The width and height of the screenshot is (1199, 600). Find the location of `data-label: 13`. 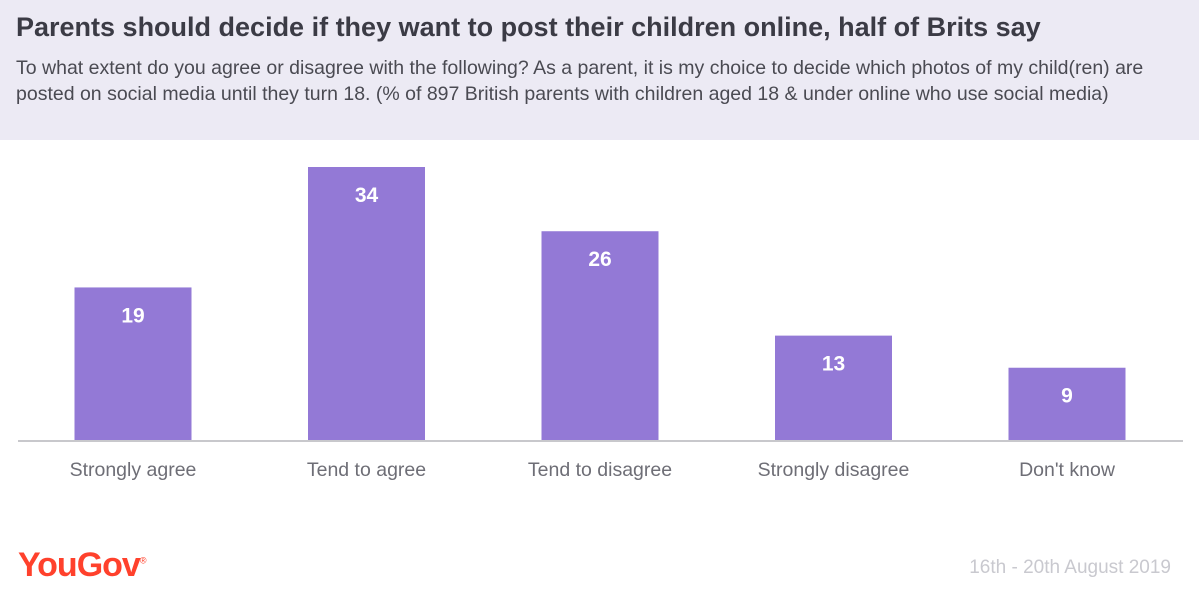

data-label: 13 is located at coordinates (833, 364).